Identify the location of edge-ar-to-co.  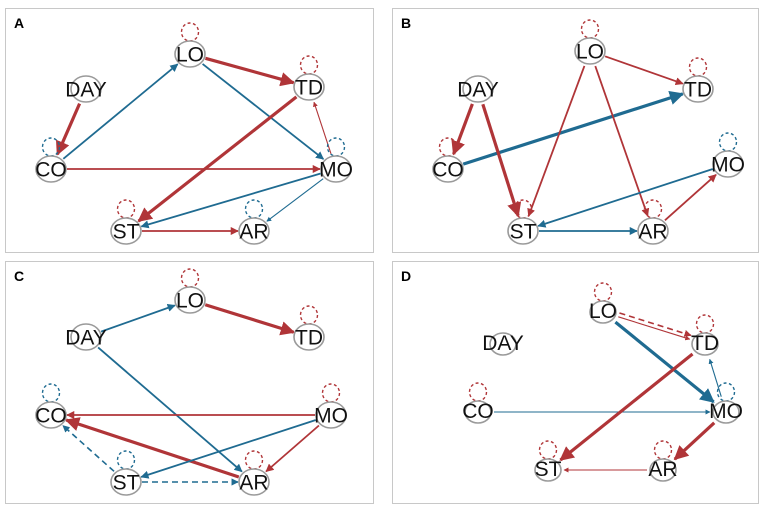
(152, 448).